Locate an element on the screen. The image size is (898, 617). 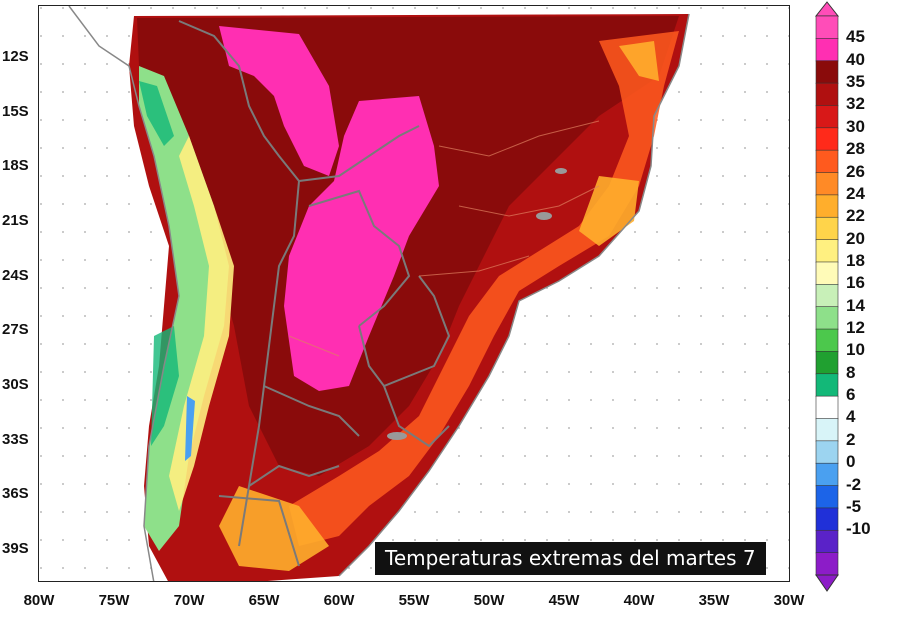
colorbar-label: 8 is located at coordinates (851, 372).